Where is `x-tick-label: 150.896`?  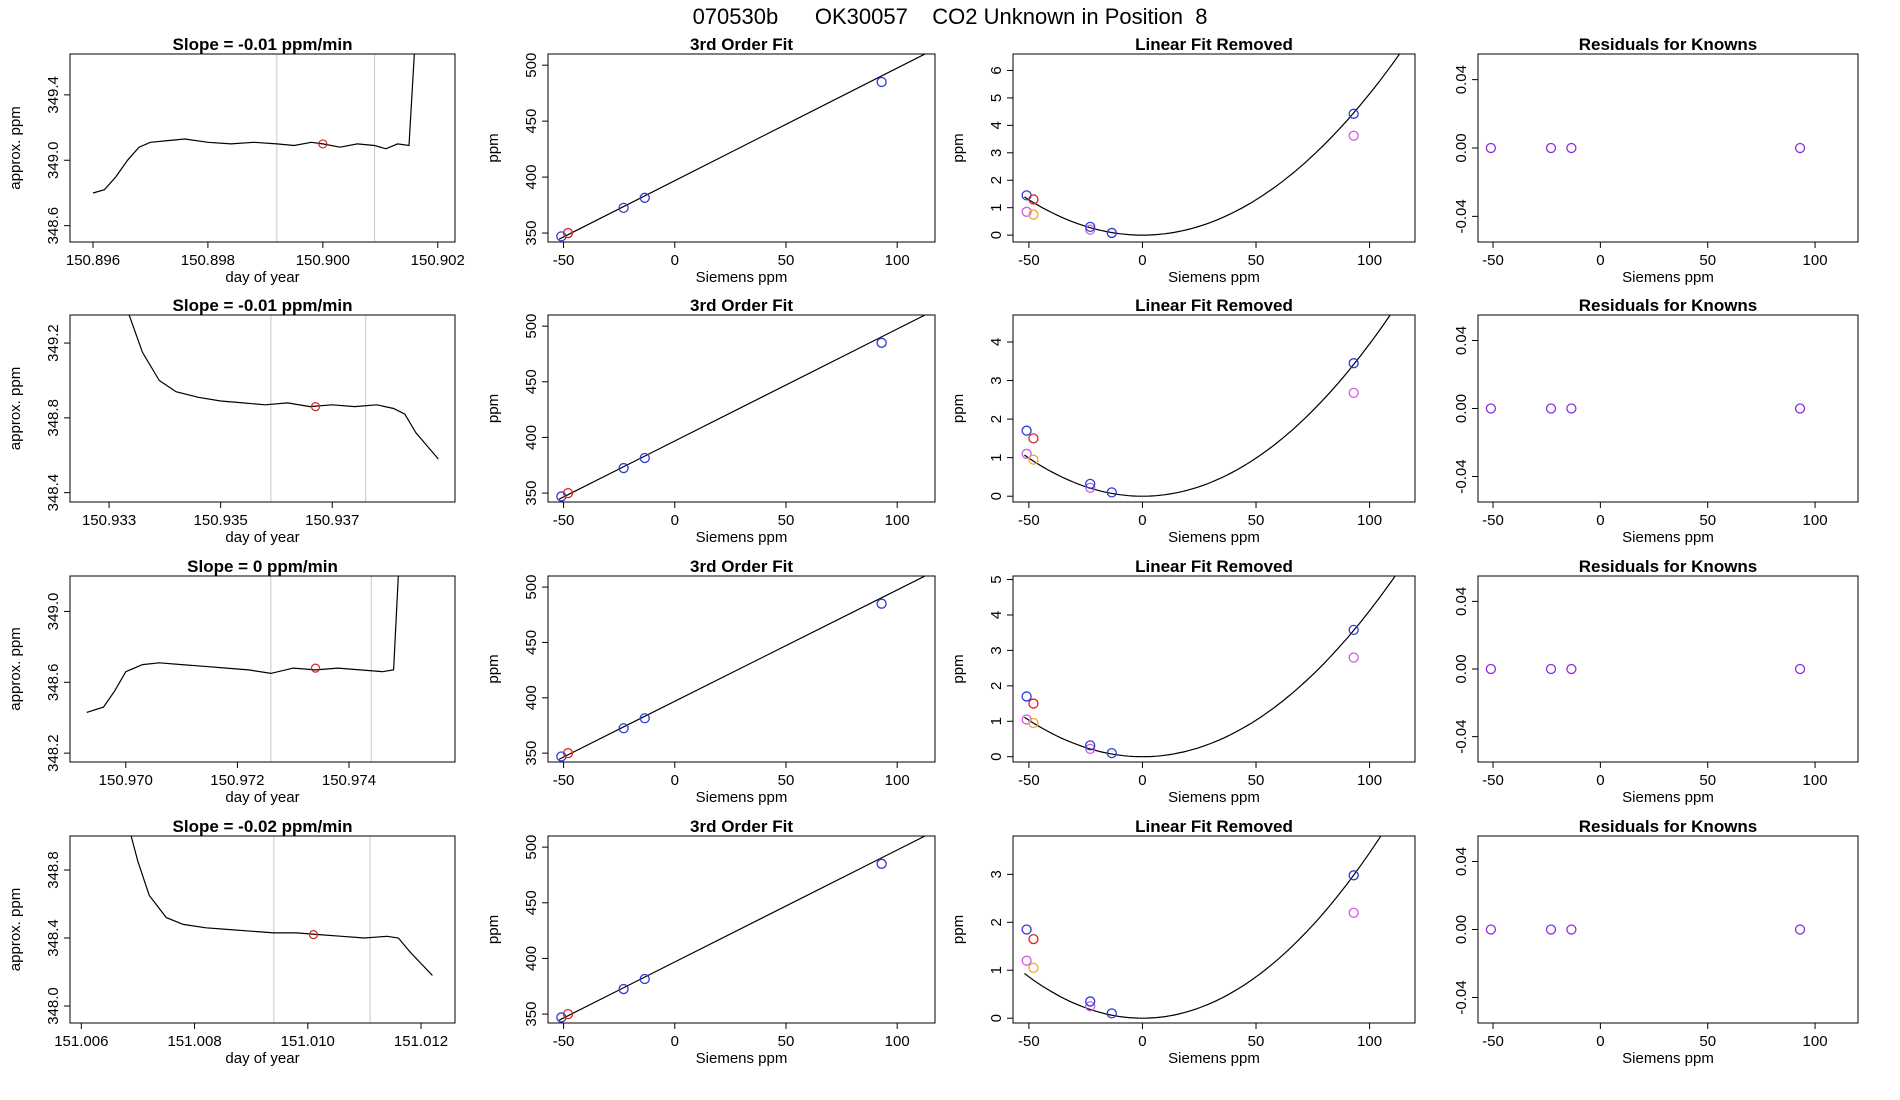
x-tick-label: 150.896 is located at coordinates (93, 260).